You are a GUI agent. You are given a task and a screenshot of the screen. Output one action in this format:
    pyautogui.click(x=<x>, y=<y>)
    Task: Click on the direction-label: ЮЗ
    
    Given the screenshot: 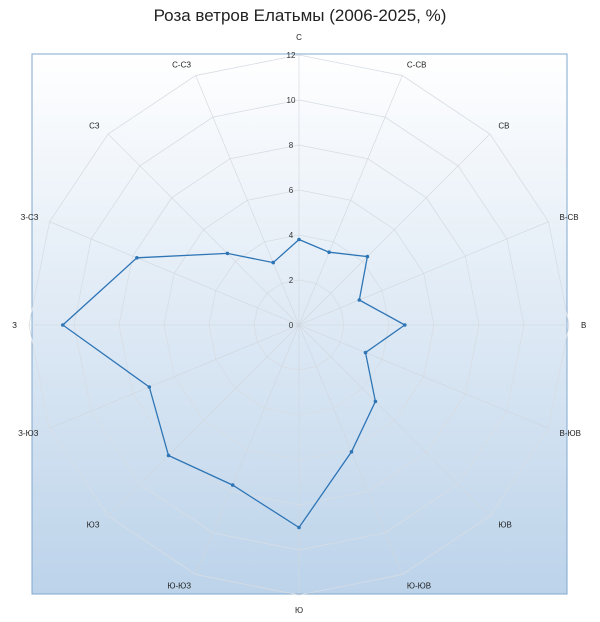 What is the action you would take?
    pyautogui.click(x=93, y=524)
    